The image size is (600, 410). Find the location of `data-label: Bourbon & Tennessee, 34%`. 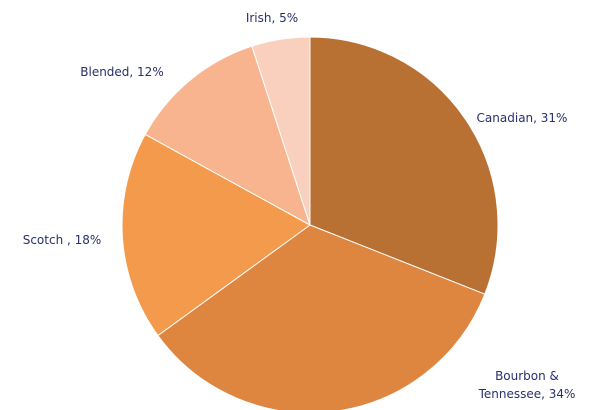

data-label: Bourbon & Tennessee, 34% is located at coordinates (527, 385).